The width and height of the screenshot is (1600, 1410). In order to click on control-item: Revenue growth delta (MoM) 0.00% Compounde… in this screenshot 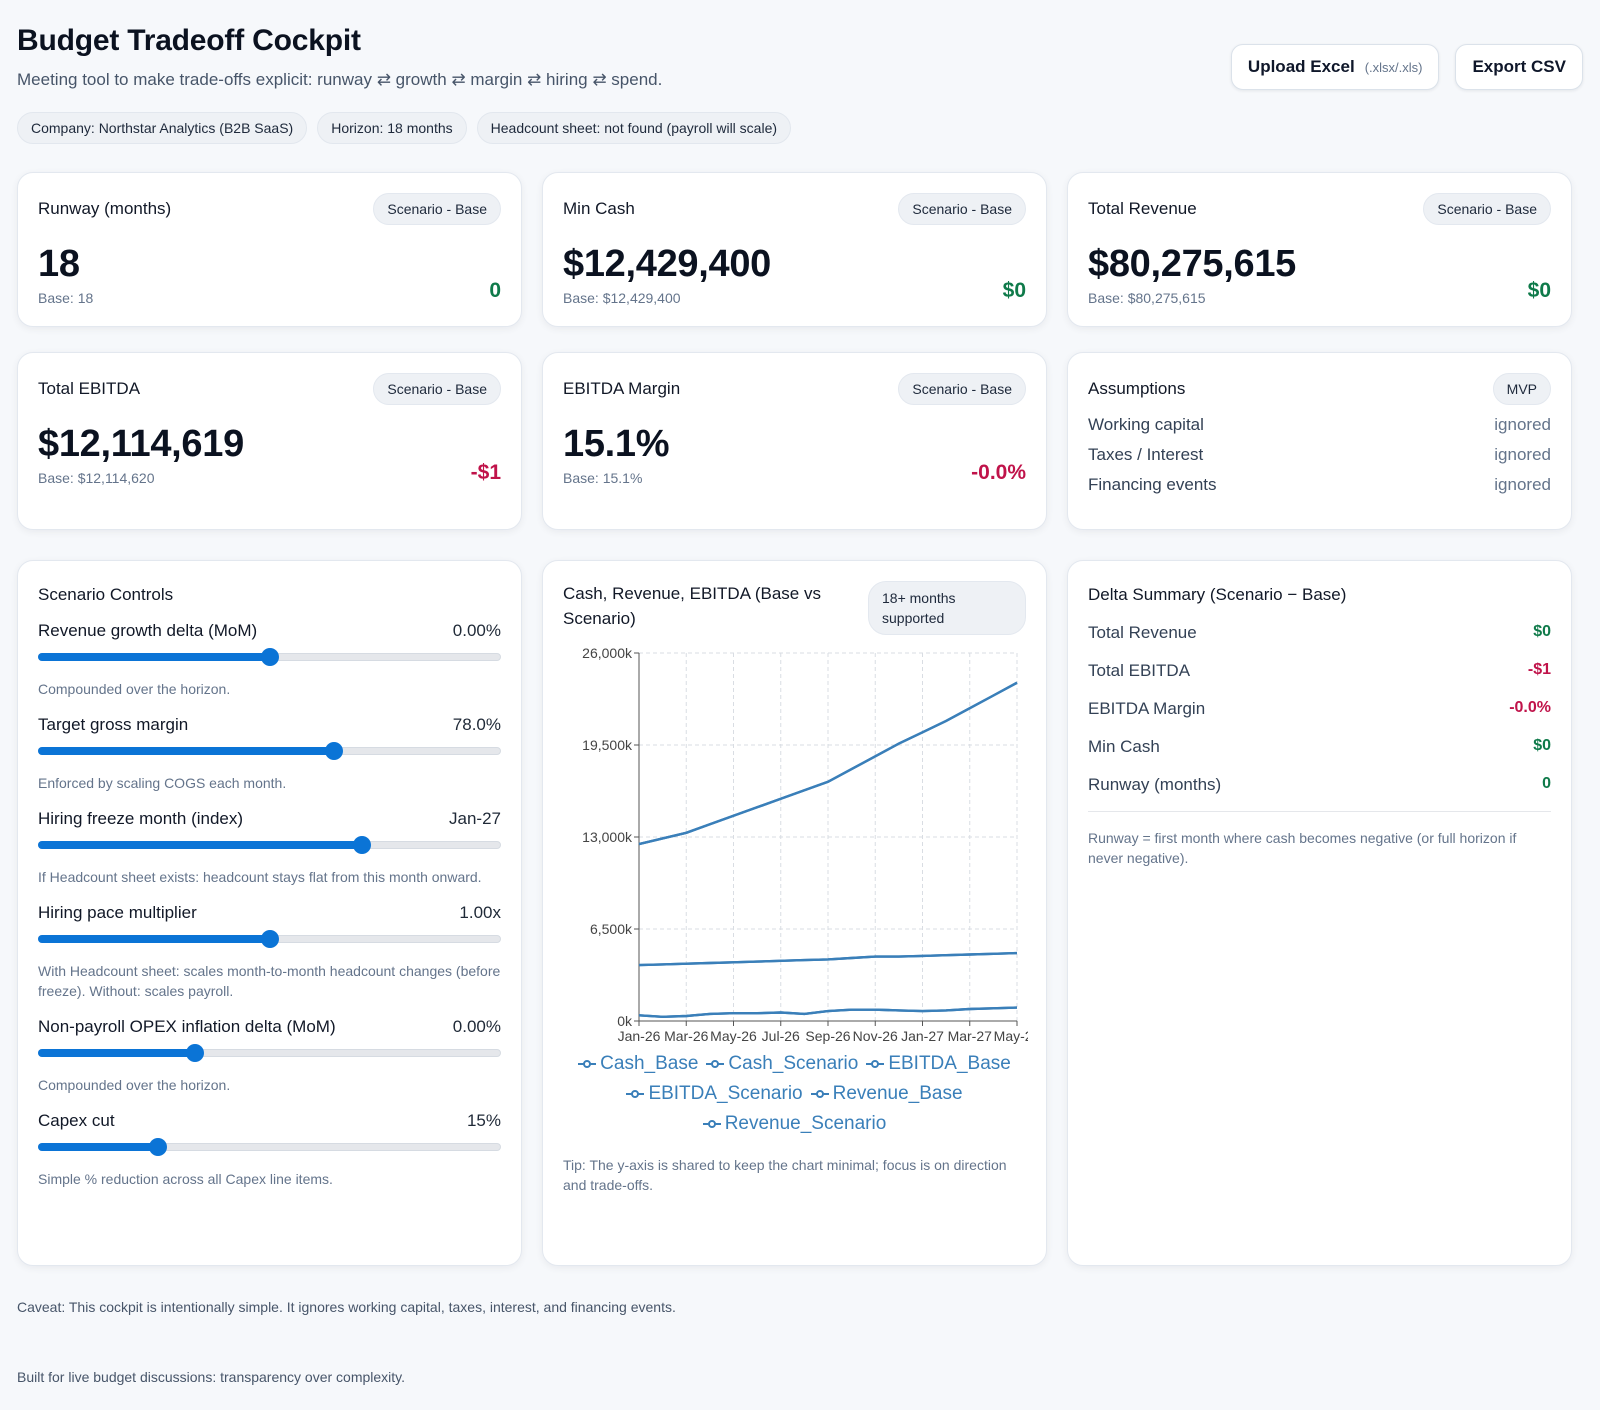, I will do `click(269, 660)`.